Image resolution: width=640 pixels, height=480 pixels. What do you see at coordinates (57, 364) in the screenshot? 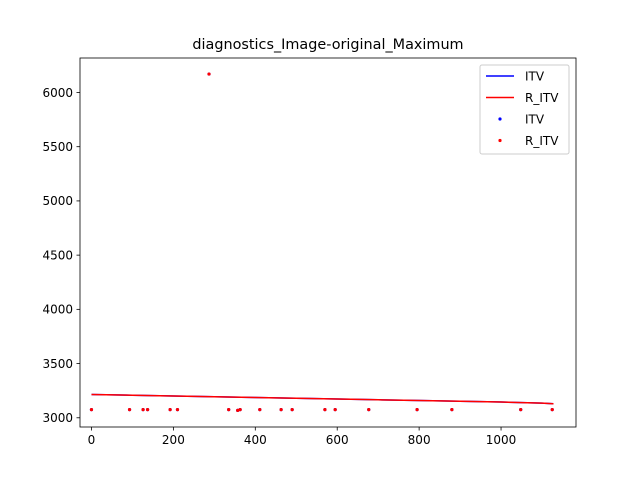
I see `y-tick-label: 3500` at bounding box center [57, 364].